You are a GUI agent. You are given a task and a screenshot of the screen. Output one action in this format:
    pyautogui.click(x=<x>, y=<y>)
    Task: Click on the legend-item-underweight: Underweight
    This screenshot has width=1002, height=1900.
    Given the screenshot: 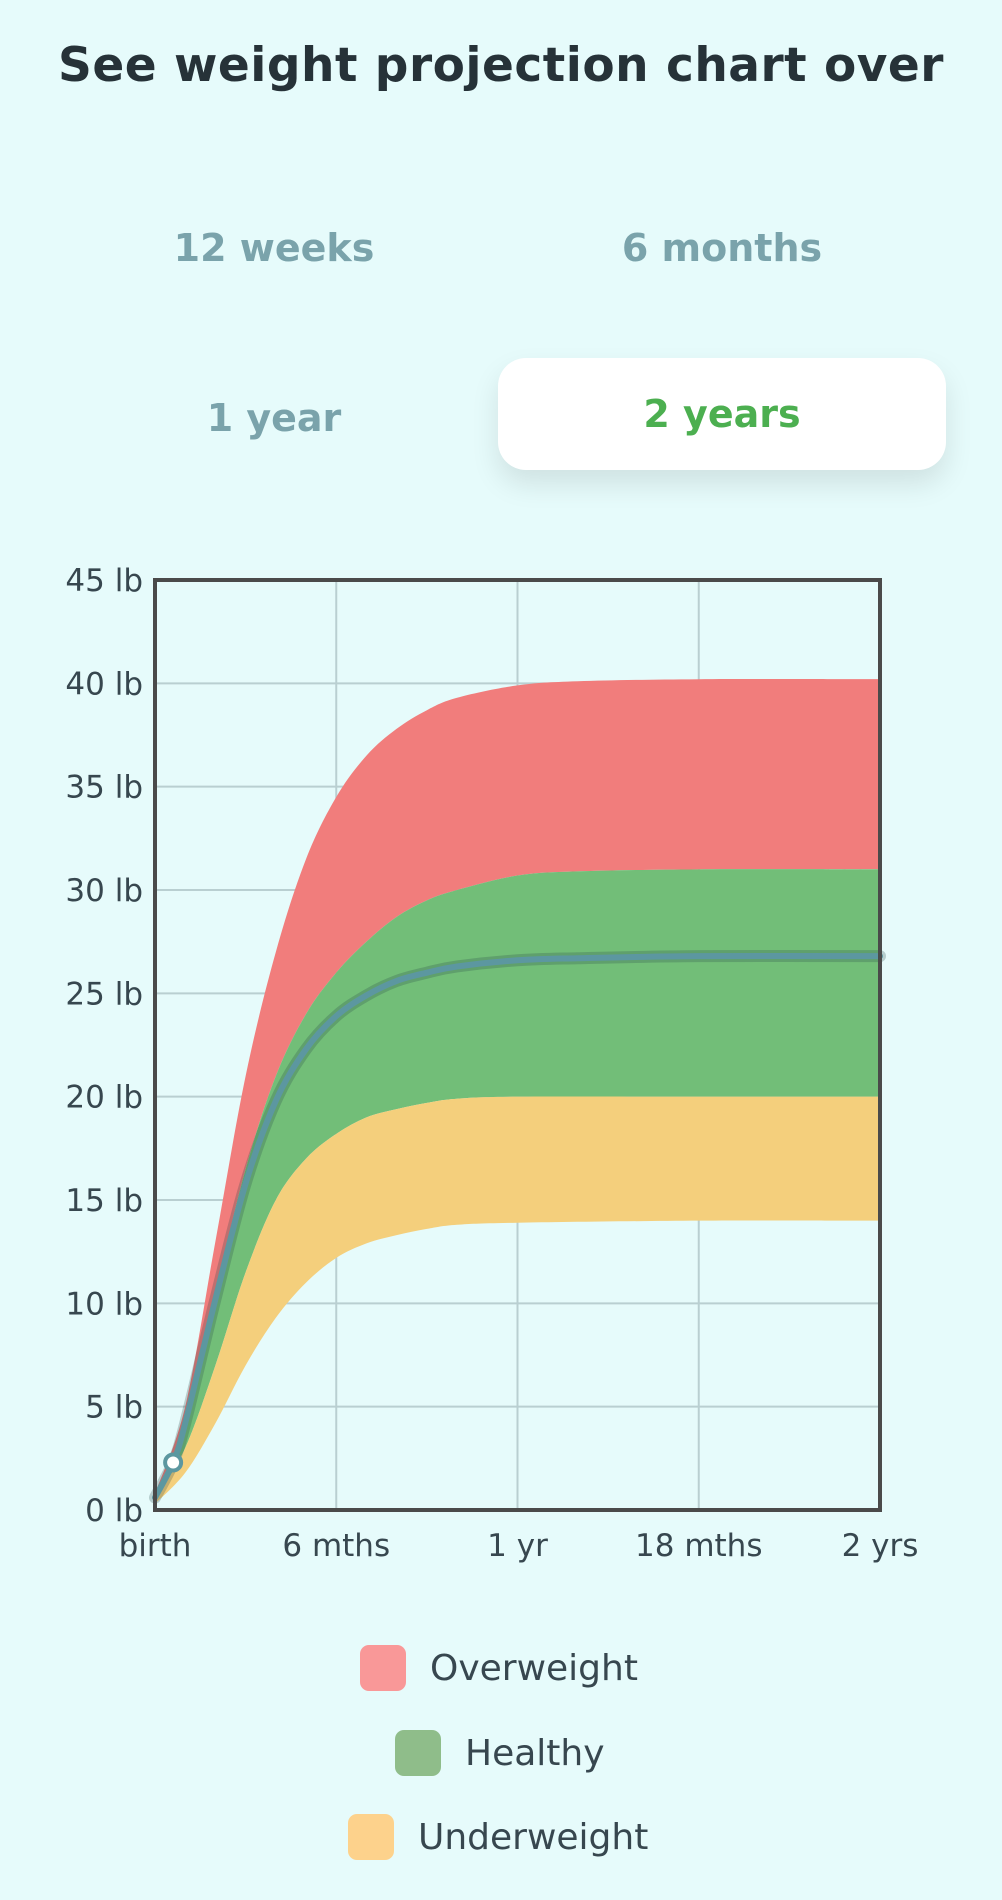 What is the action you would take?
    pyautogui.click(x=498, y=1837)
    